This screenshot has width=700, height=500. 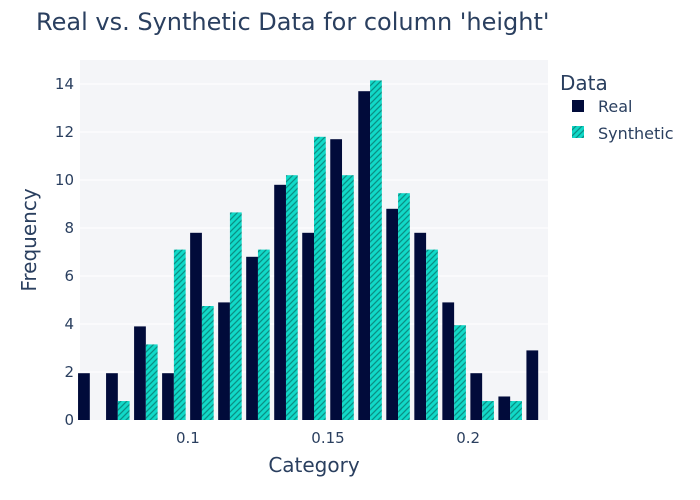 I want to click on y-tick-label: 2, so click(x=69, y=372).